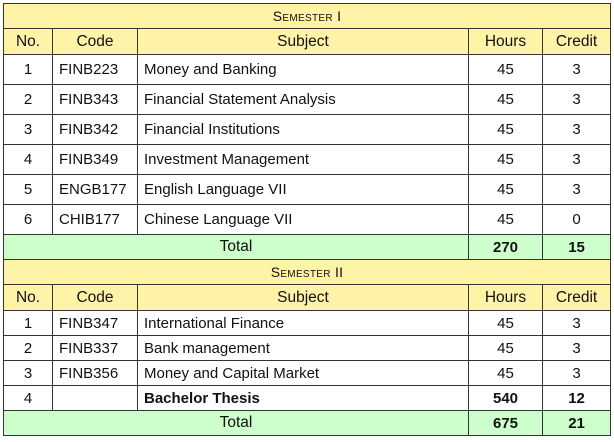 This screenshot has width=614, height=442. I want to click on course-code: FINB356, so click(95, 373).